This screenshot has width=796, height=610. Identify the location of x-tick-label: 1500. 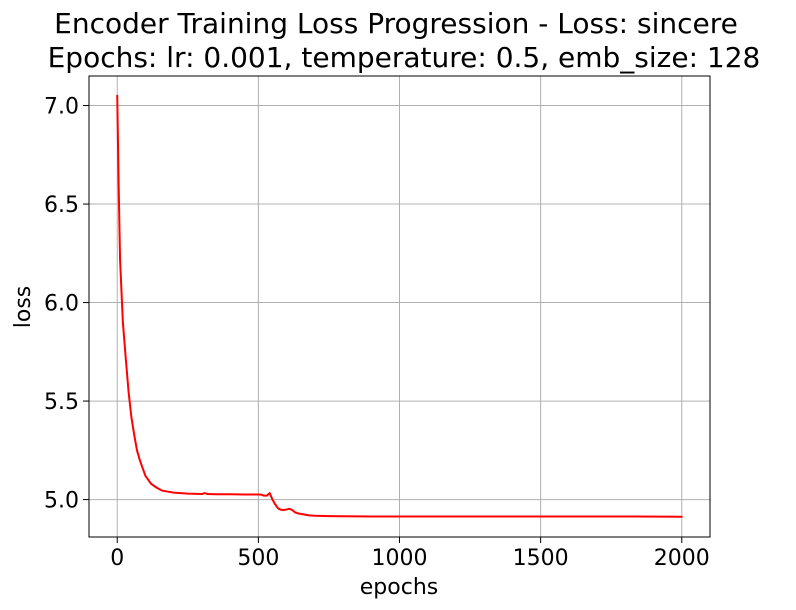
(541, 558).